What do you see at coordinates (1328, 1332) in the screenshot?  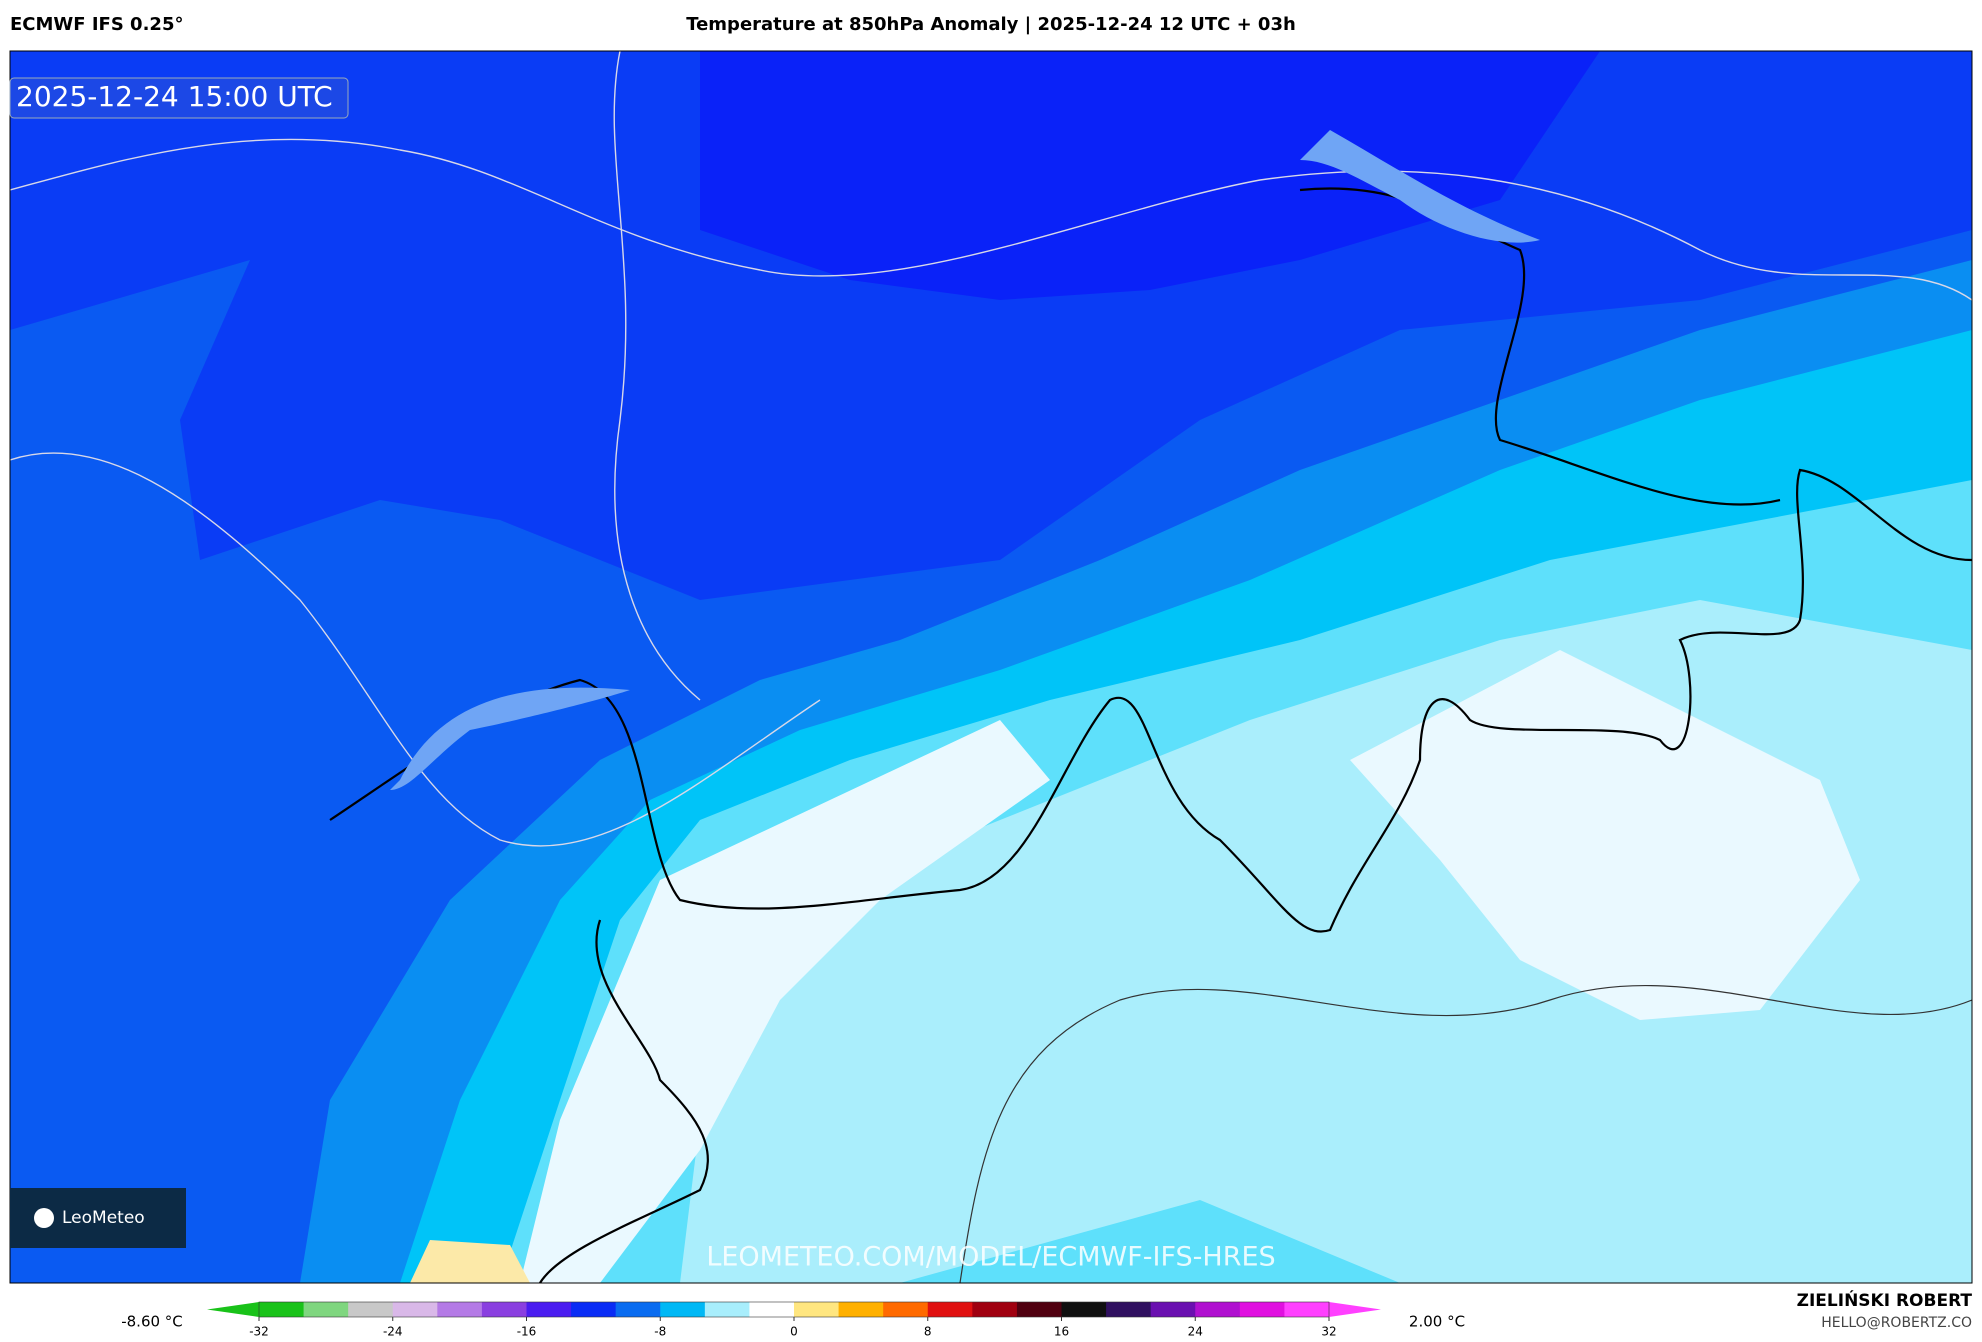 I see `colorbar-tick-label: 32` at bounding box center [1328, 1332].